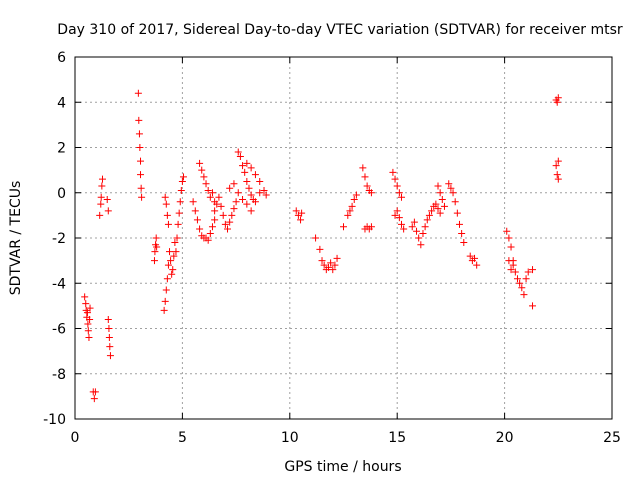  Describe the element at coordinates (54, 420) in the screenshot. I see `y-tick-label: -10` at that location.